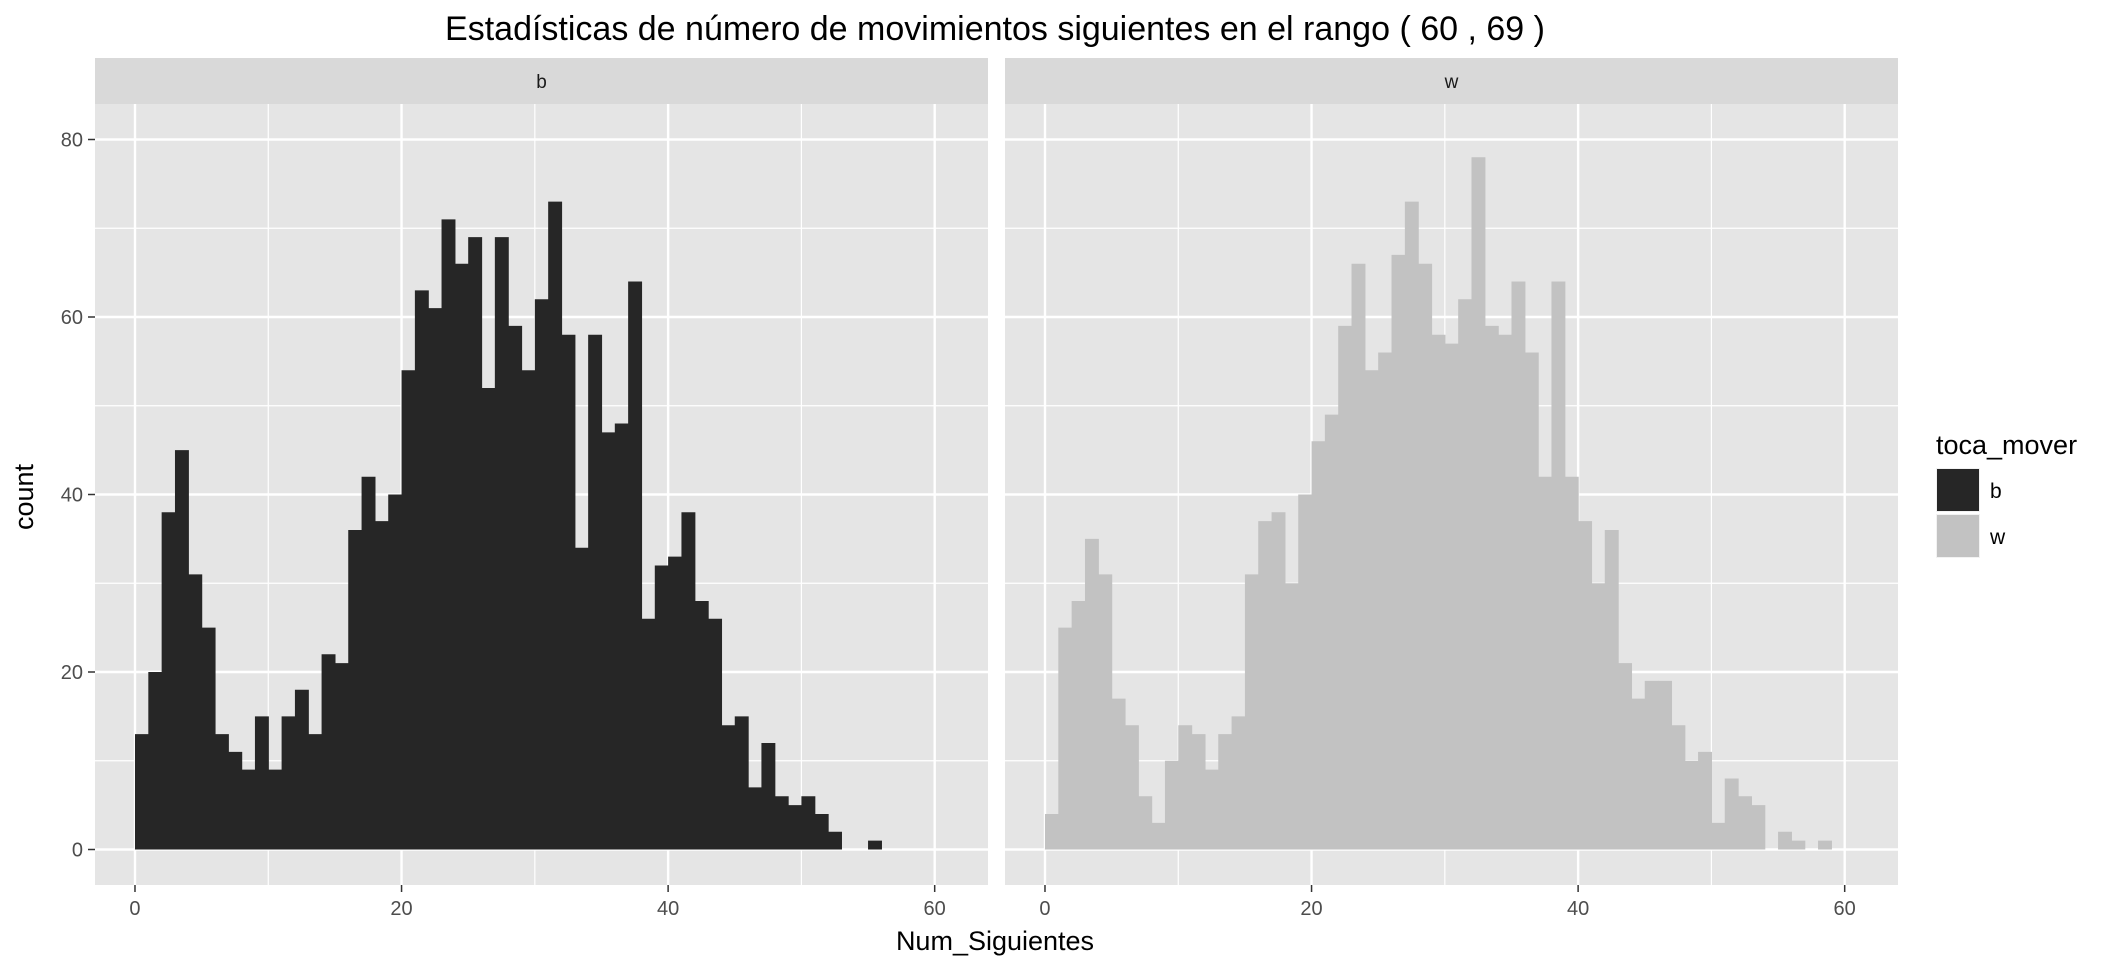 This screenshot has height=960, width=2112. What do you see at coordinates (1971, 513) in the screenshot?
I see `legend-entries: bw` at bounding box center [1971, 513].